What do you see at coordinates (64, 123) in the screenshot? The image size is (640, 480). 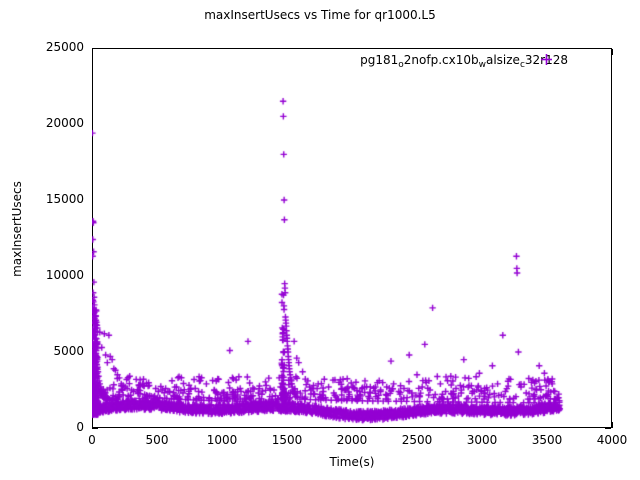 I see `y-tick-label: 20000` at bounding box center [64, 123].